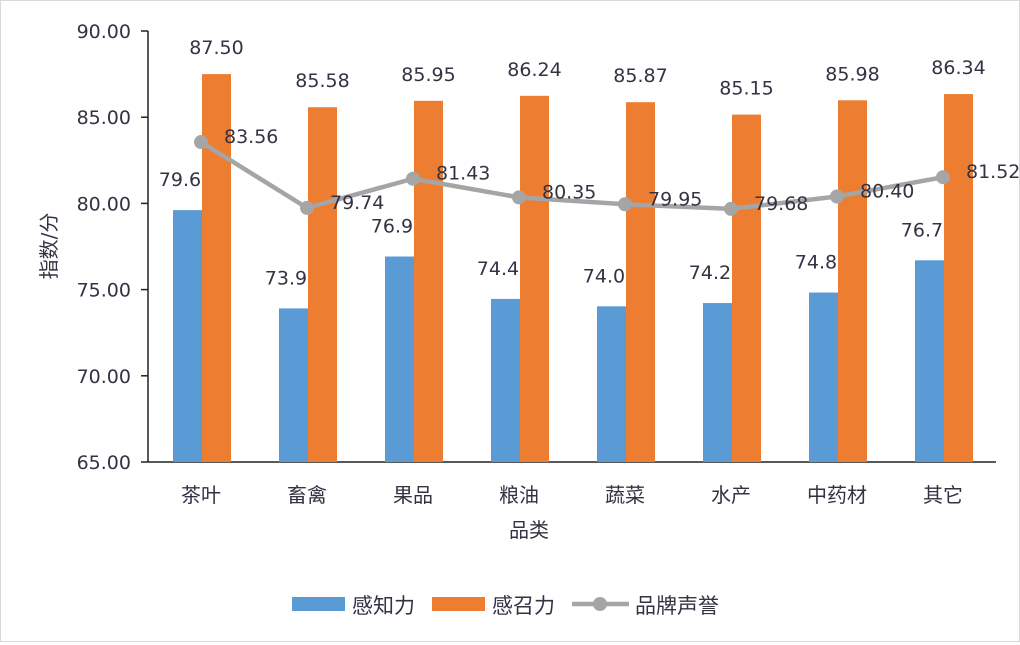 The height and width of the screenshot is (645, 1020). I want to click on data-label-感知力: 73.91, so click(292, 278).